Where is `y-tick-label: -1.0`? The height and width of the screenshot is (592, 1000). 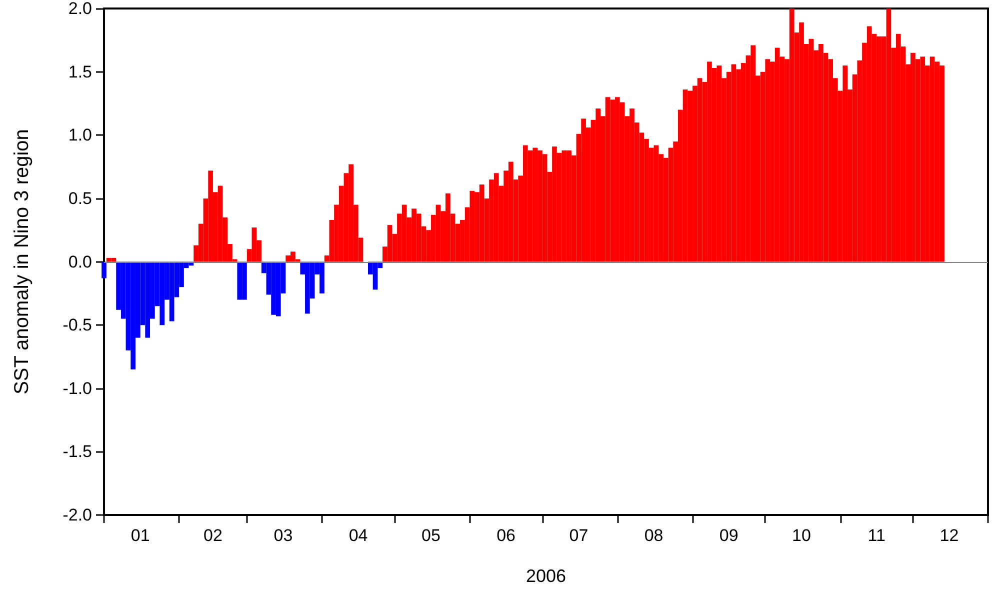
y-tick-label: -1.0 is located at coordinates (77, 388).